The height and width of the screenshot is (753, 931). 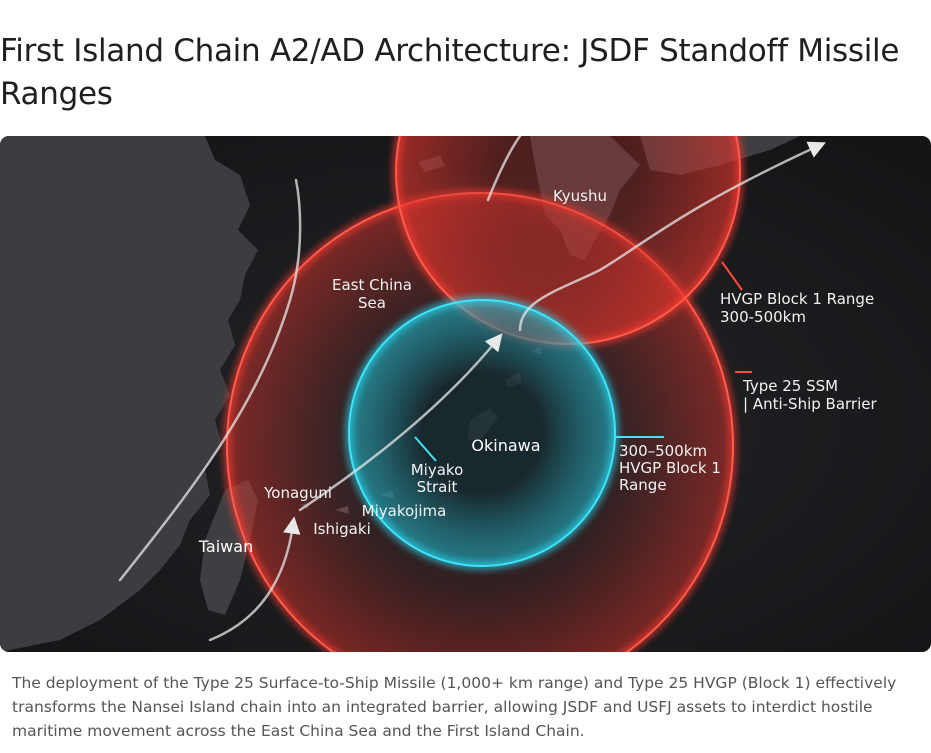 I want to click on place-label: Kyushu, so click(x=580, y=196).